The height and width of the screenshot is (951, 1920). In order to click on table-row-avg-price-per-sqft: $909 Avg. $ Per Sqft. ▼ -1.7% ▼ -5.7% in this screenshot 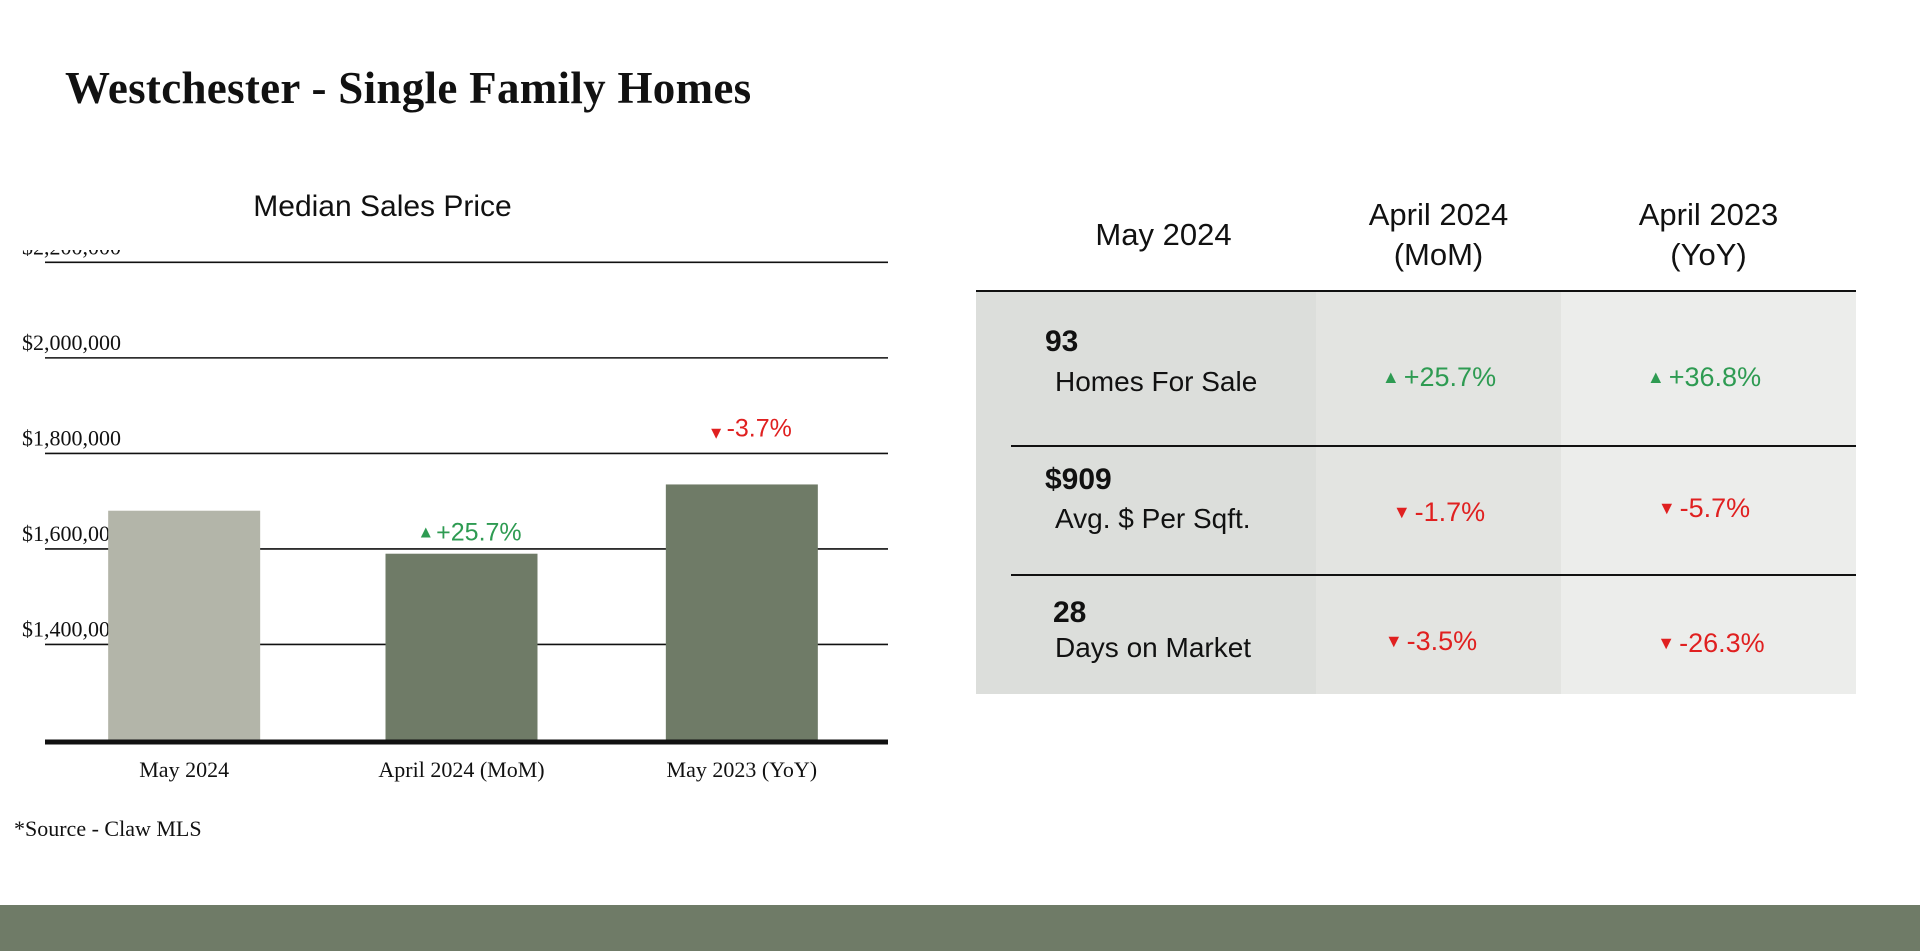, I will do `click(1416, 510)`.